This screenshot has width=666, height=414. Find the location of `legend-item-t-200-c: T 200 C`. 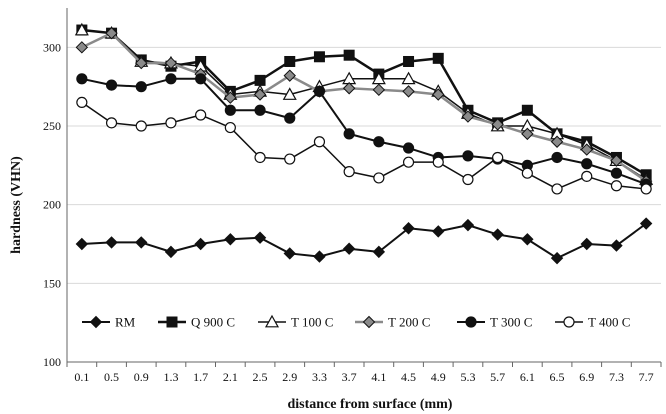

legend-item-t-200-c: T 200 C is located at coordinates (392, 322).